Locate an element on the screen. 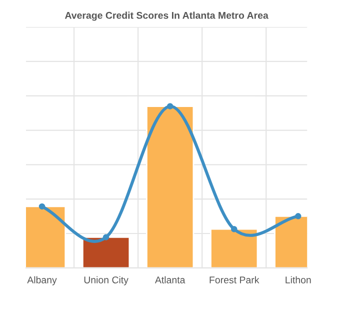 This screenshot has width=342, height=322. x-tick-label: Union City is located at coordinates (106, 281).